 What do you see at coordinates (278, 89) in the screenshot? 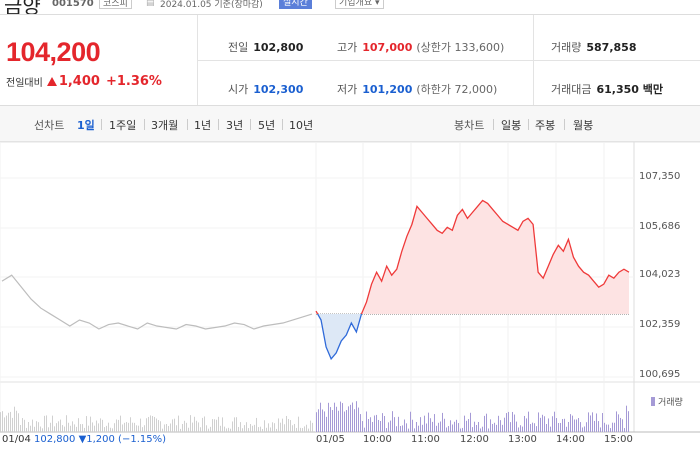
I see `stat-value: 102,300` at bounding box center [278, 89].